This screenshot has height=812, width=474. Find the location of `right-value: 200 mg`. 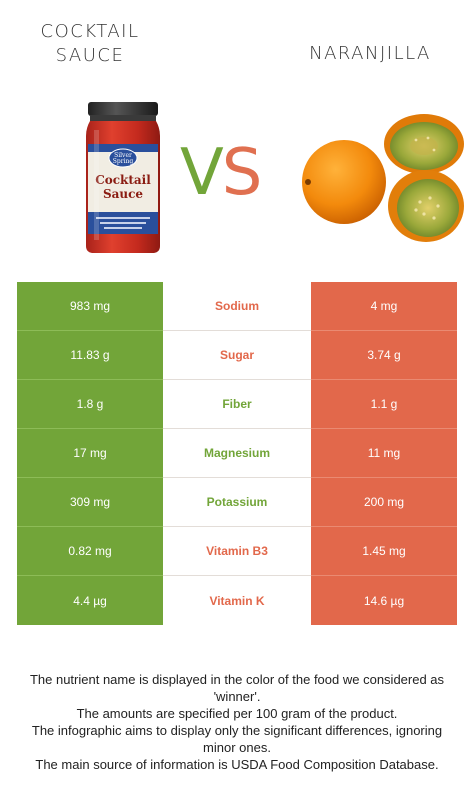

right-value: 200 mg is located at coordinates (384, 502).